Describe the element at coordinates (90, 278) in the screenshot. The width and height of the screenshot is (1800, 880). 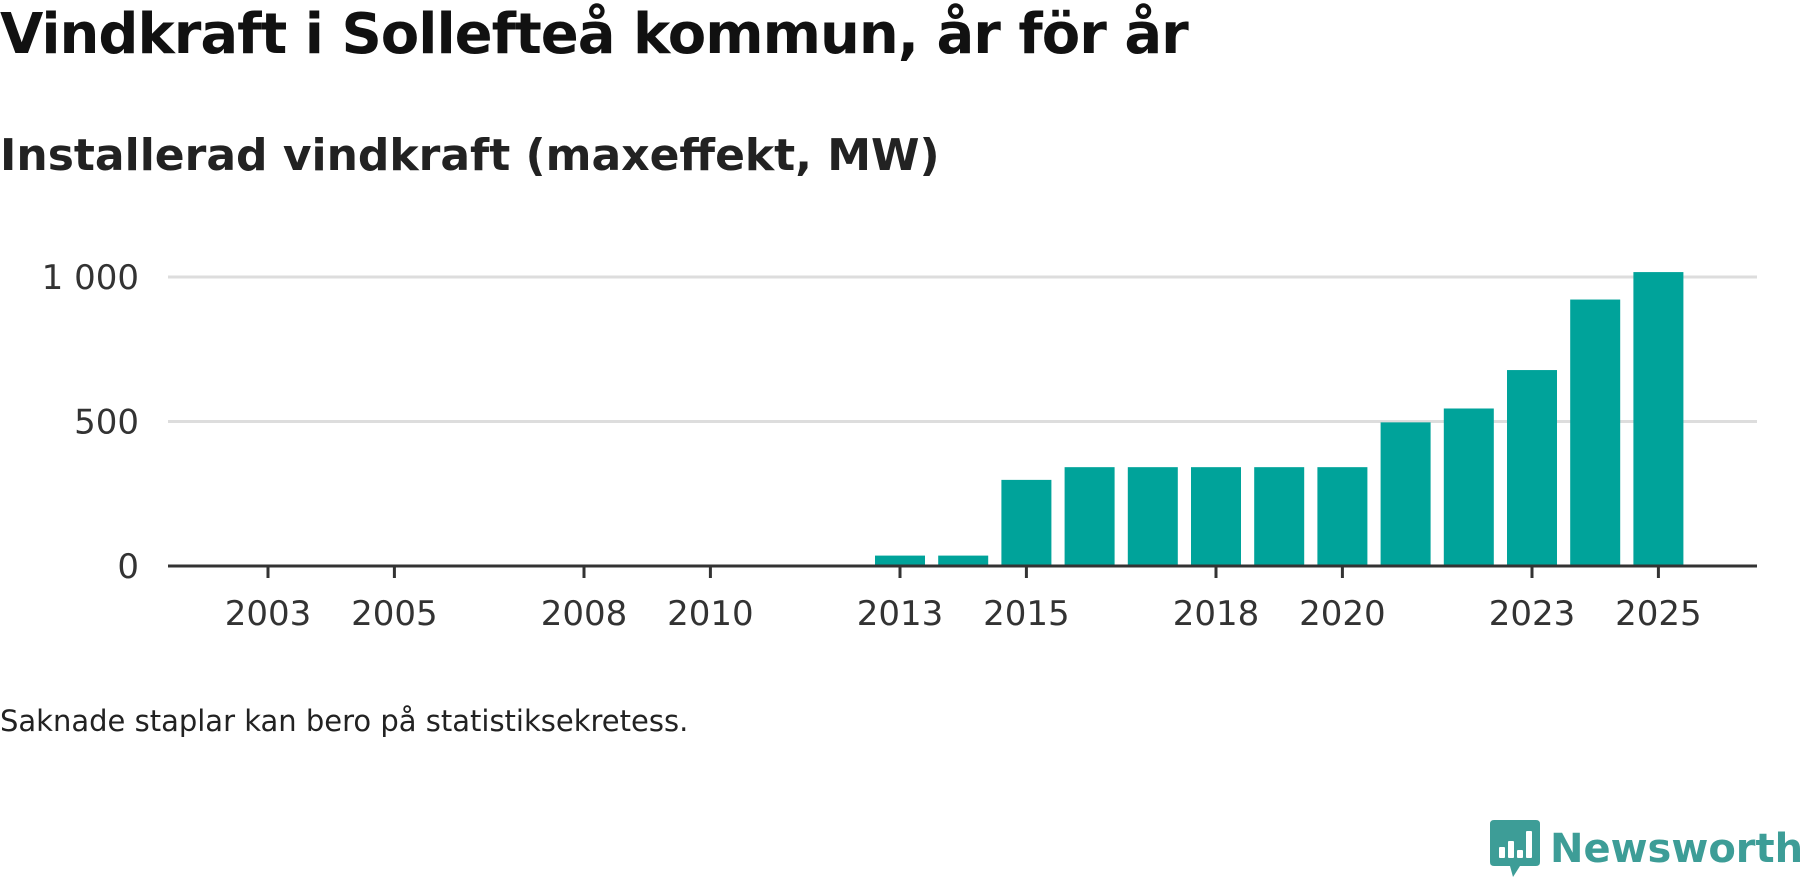
I see `y-tick-label: 1 000` at that location.